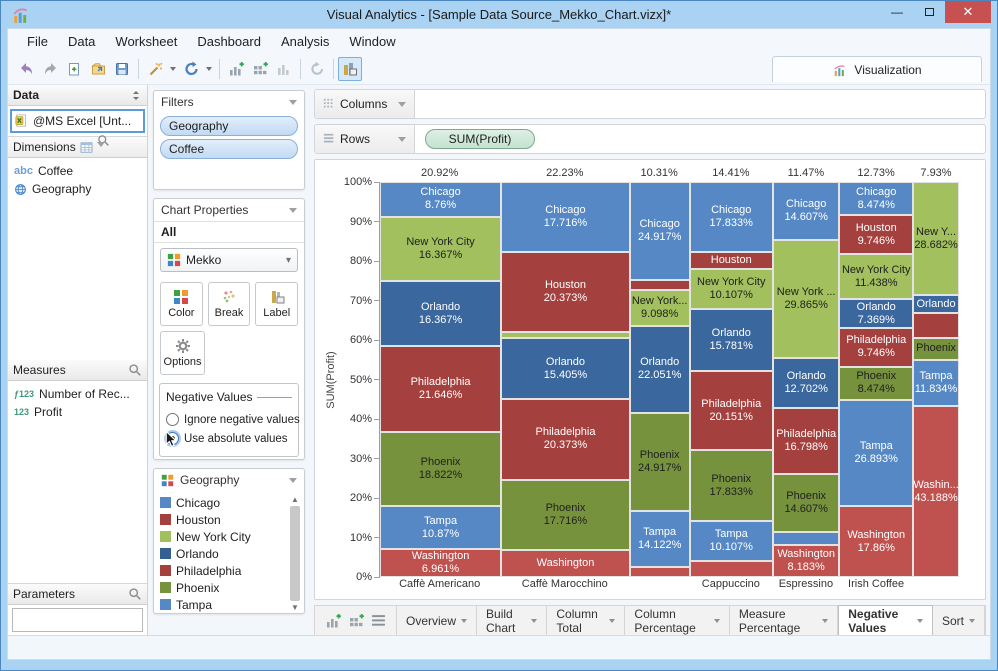 The image size is (998, 671). I want to click on mekko-segment-washington: Washington 17.86%, so click(876, 541).